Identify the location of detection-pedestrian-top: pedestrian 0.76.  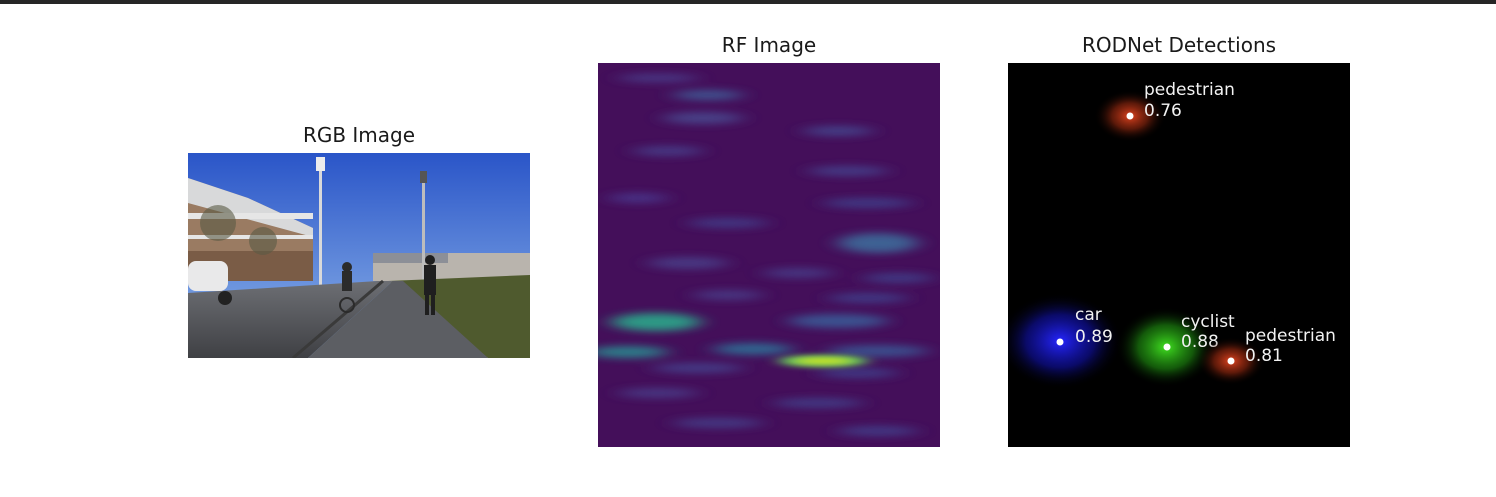
(1164, 111).